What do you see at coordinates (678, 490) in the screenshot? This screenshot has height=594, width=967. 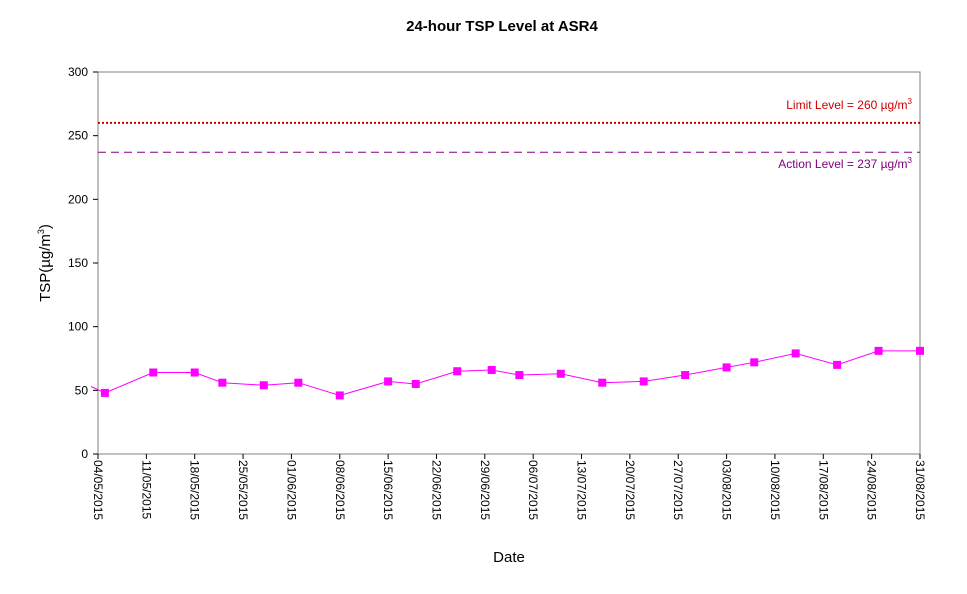 I see `x-tick-label: 27/07/2015` at bounding box center [678, 490].